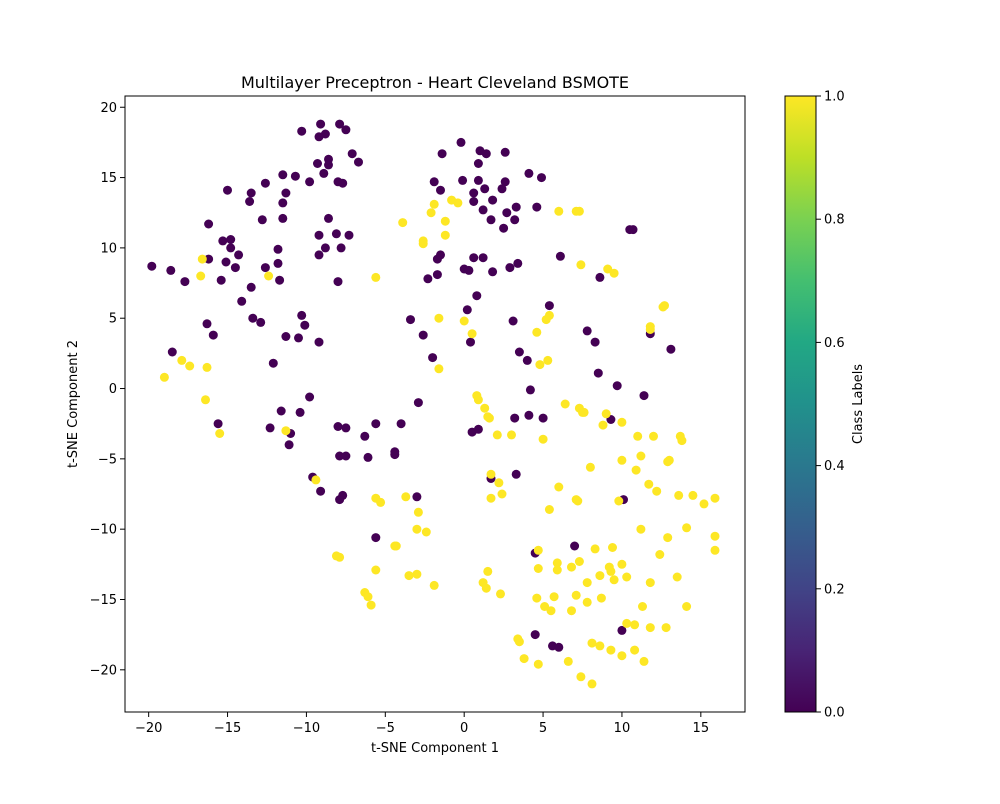  What do you see at coordinates (834, 220) in the screenshot?
I see `colorbar-tick-label: 0.8` at bounding box center [834, 220].